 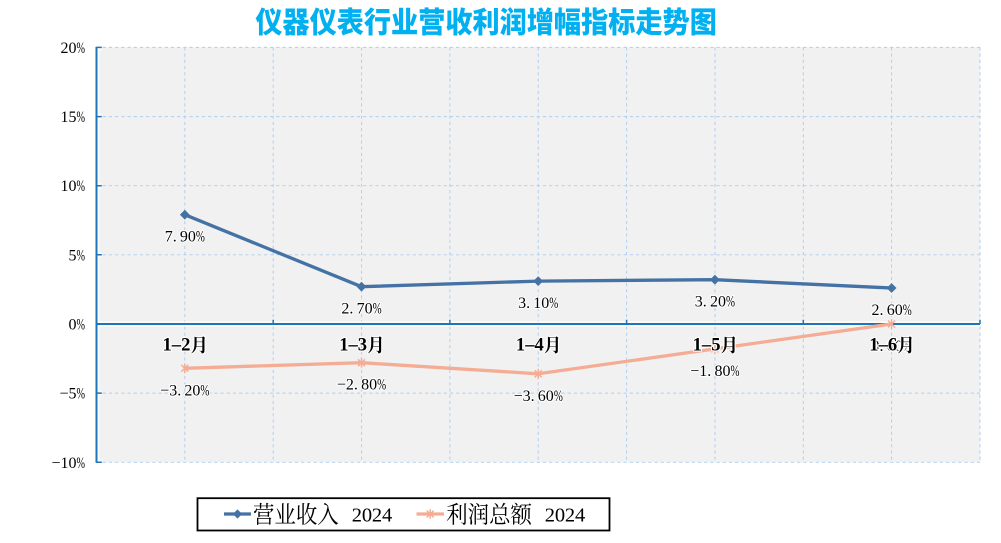 What do you see at coordinates (714, 371) in the screenshot?
I see `svg-text: −1. 80%` at bounding box center [714, 371].